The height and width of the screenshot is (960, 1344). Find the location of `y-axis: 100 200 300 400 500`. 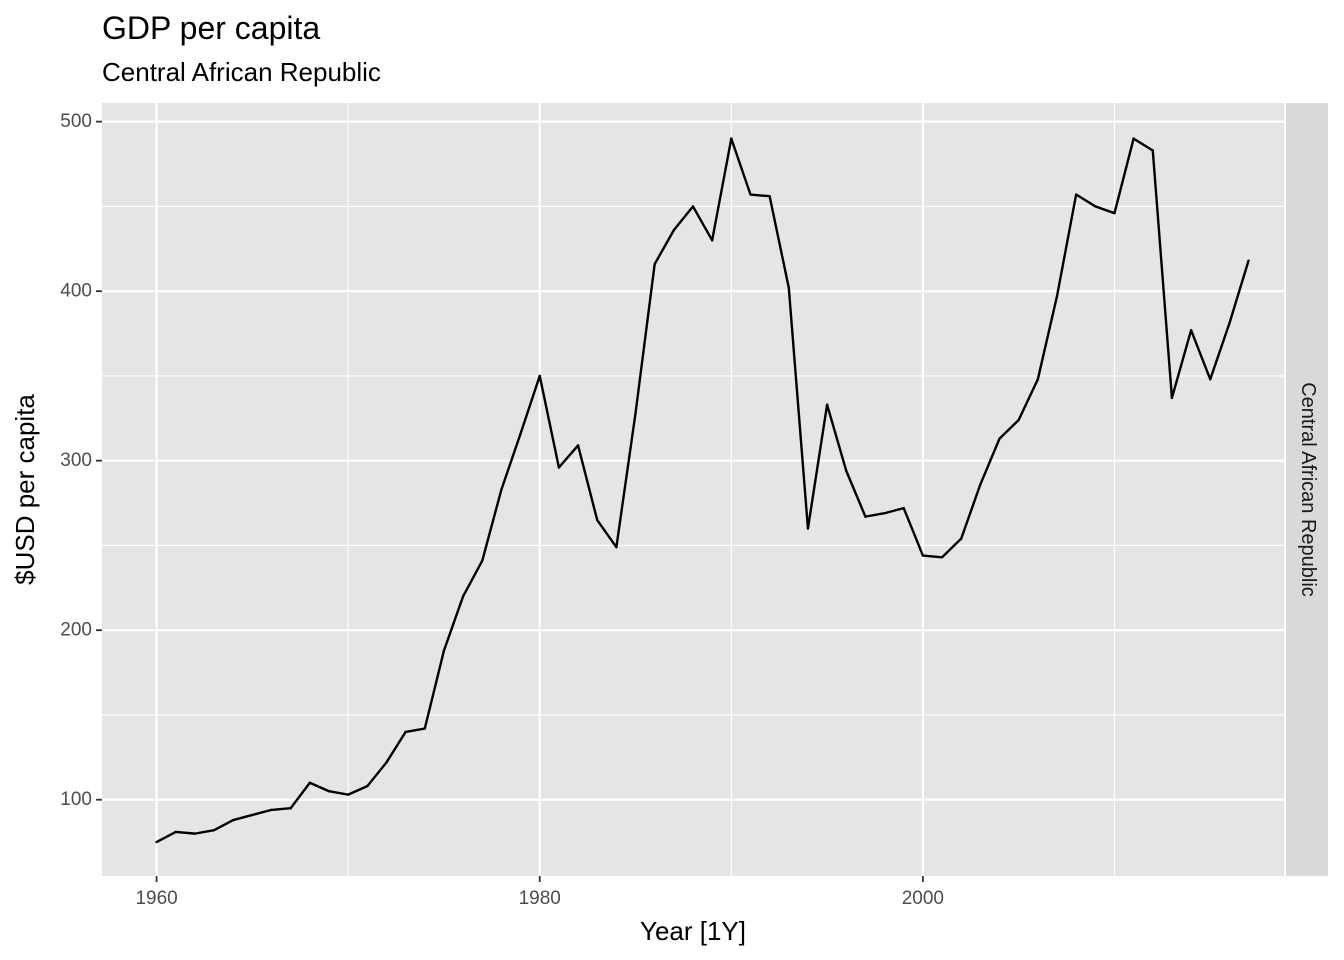

y-axis: 100 200 300 400 500 is located at coordinates (81, 460).